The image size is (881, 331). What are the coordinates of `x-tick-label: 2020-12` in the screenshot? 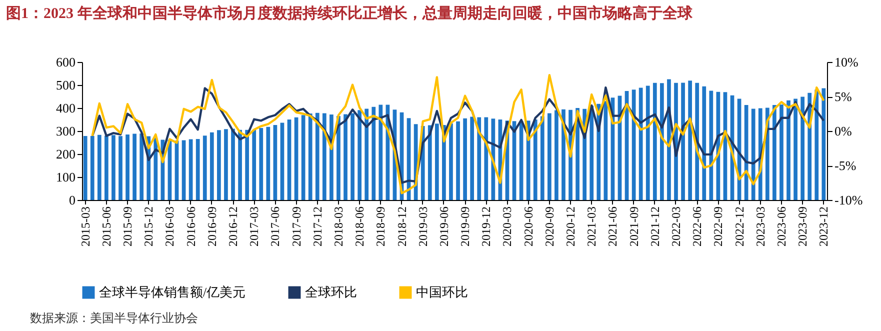 It's located at (571, 226).